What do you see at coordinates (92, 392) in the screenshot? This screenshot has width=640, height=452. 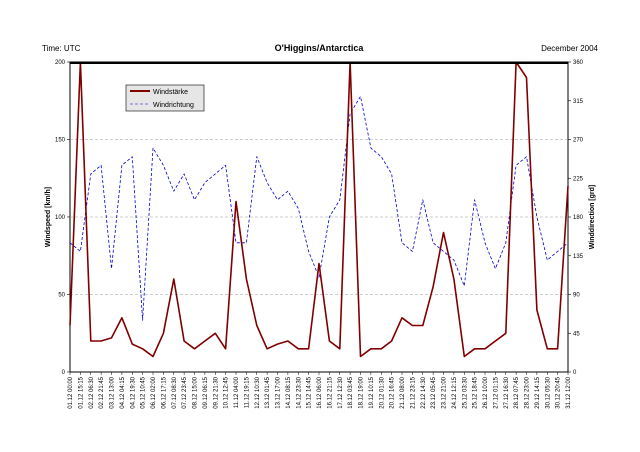 I see `x-tick-label-2: 02.12 06:30` at bounding box center [92, 392].